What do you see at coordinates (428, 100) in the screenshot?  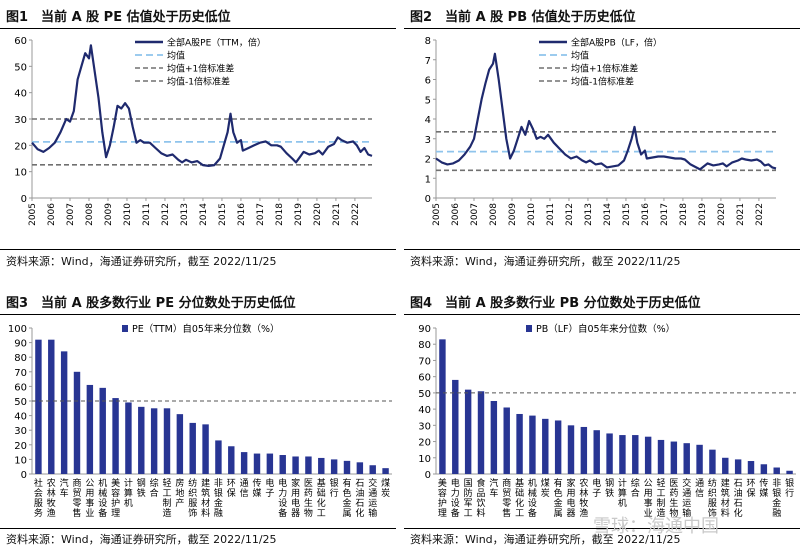 I see `y-tick-label: 5` at bounding box center [428, 100].